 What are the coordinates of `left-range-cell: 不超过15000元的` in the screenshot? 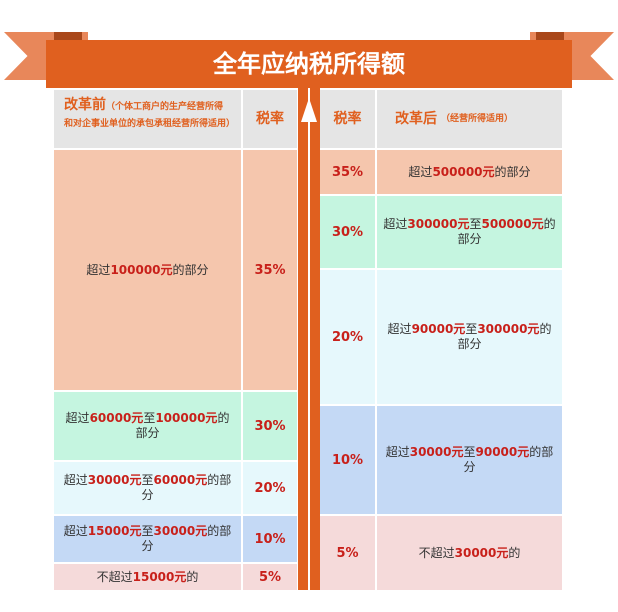 It's located at (147, 577).